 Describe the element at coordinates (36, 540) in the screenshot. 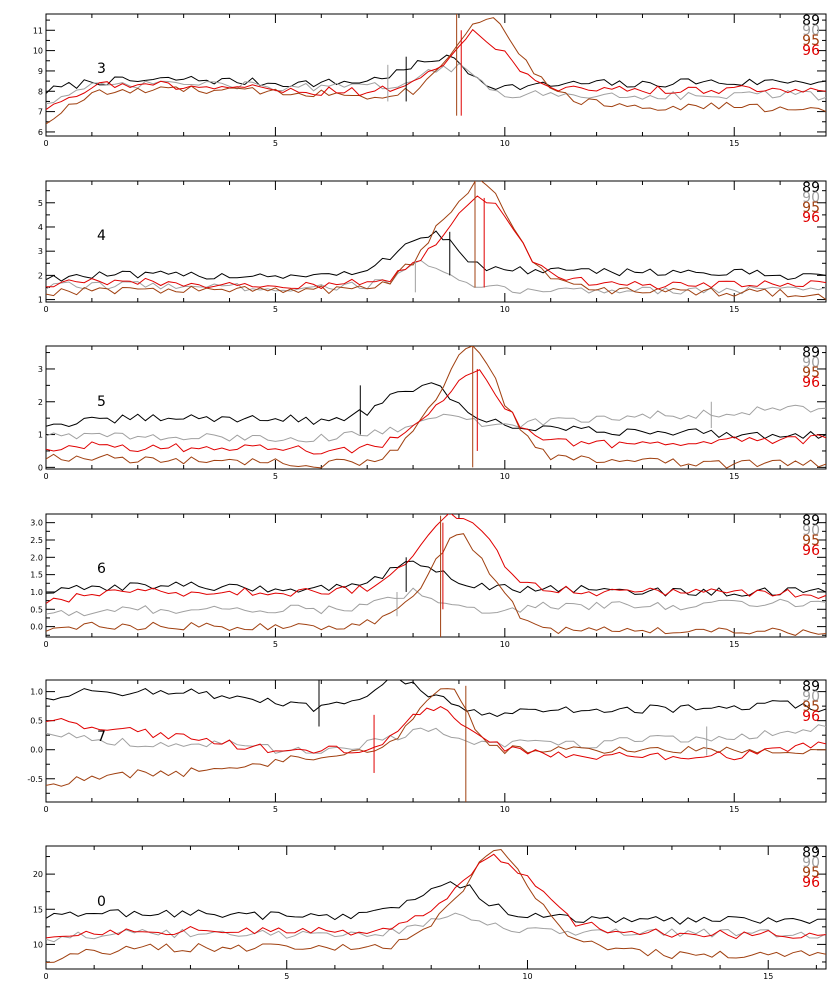

I see `y-tick-label: 2.5` at that location.